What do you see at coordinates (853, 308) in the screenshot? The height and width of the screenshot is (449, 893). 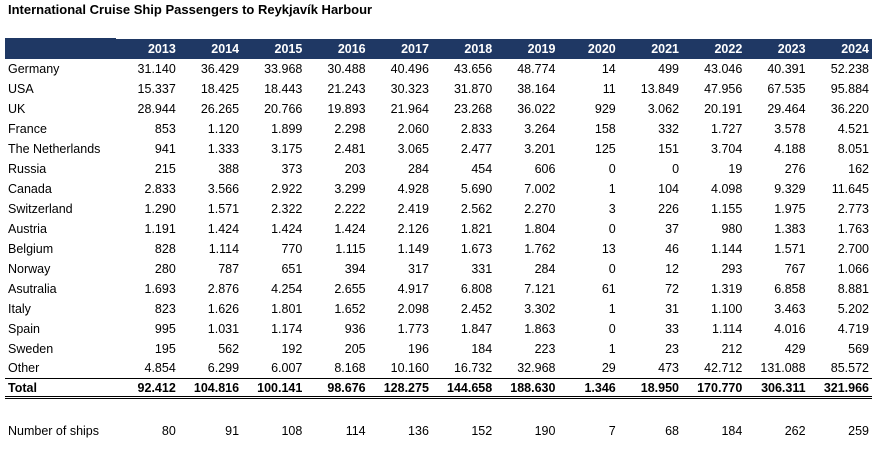 I see `value-cell: 5.202` at bounding box center [853, 308].